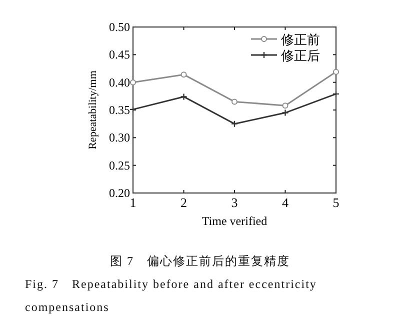 The height and width of the screenshot is (332, 416). What do you see at coordinates (200, 261) in the screenshot?
I see `caption: 图 7 偏心修正前后的重复精度` at bounding box center [200, 261].